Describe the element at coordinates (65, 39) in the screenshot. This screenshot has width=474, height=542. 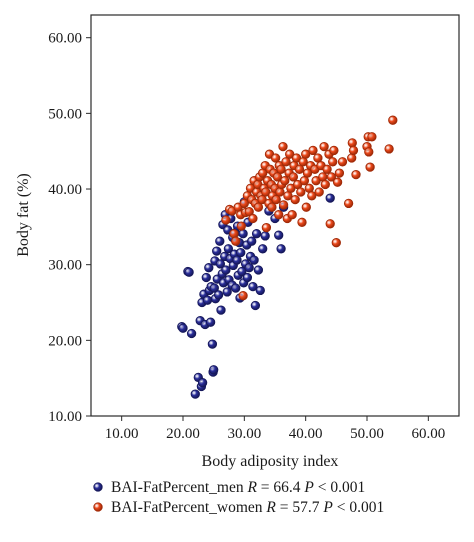
I see `y-tick-label: 60.00` at that location.